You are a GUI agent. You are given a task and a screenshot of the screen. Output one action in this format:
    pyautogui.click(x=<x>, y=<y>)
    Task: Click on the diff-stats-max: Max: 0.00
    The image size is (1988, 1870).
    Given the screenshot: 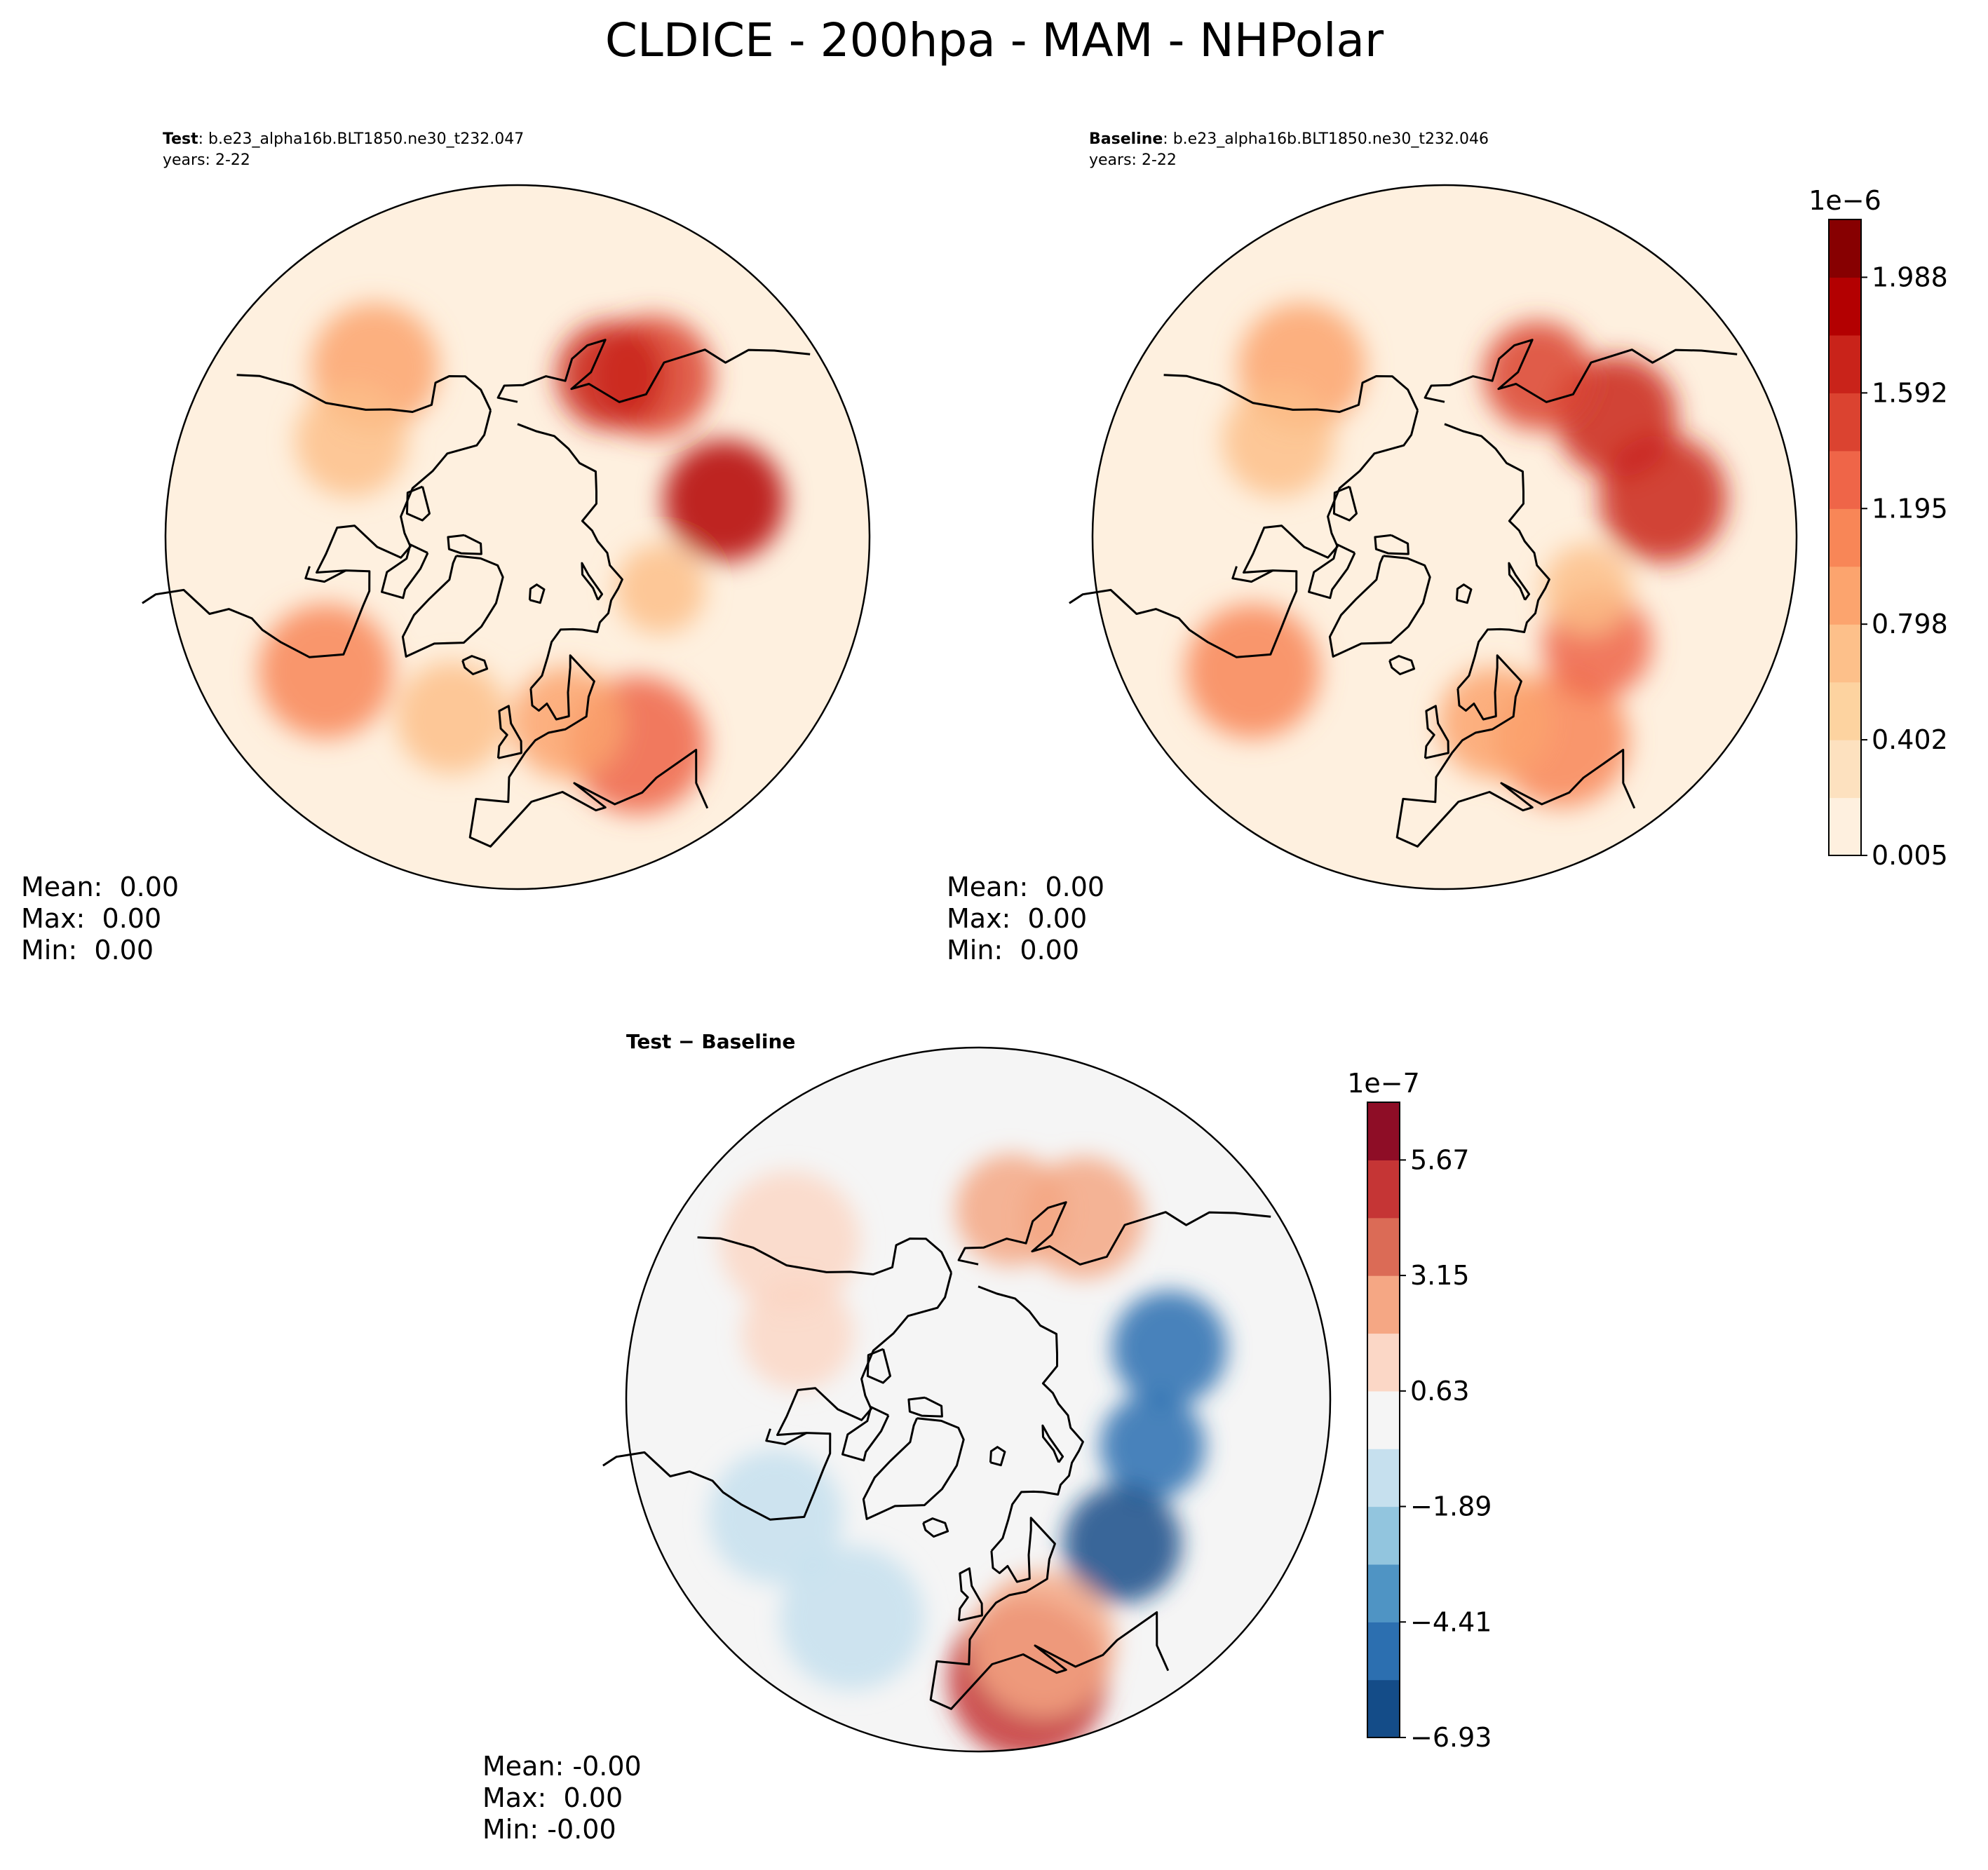 What is the action you would take?
    pyautogui.click(x=552, y=1797)
    